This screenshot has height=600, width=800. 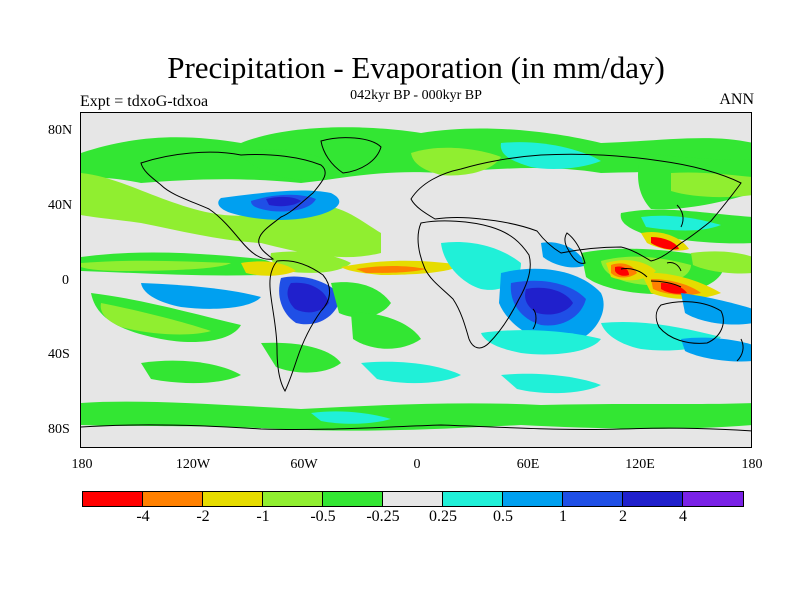 I want to click on page-title: Precipitation - Evaporation (in mm/day), so click(x=416, y=67).